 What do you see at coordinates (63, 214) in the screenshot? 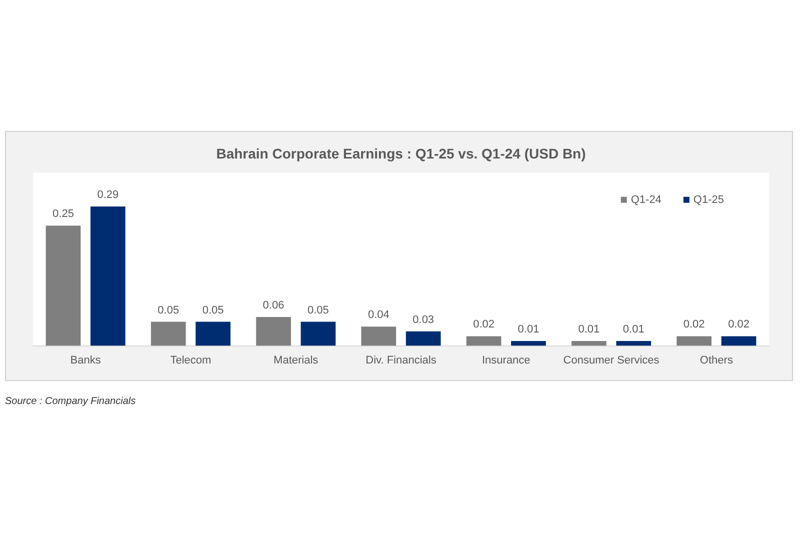
I see `data-label: 0.25` at bounding box center [63, 214].